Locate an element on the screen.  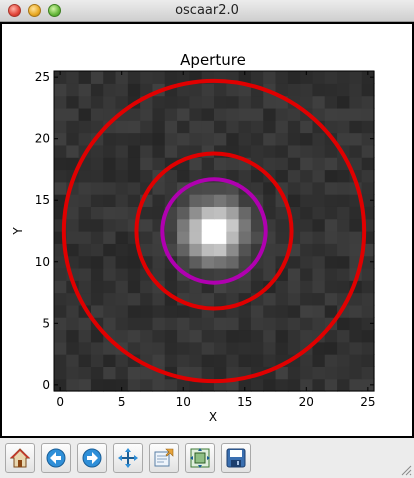
minimize-window-button is located at coordinates (34, 10).